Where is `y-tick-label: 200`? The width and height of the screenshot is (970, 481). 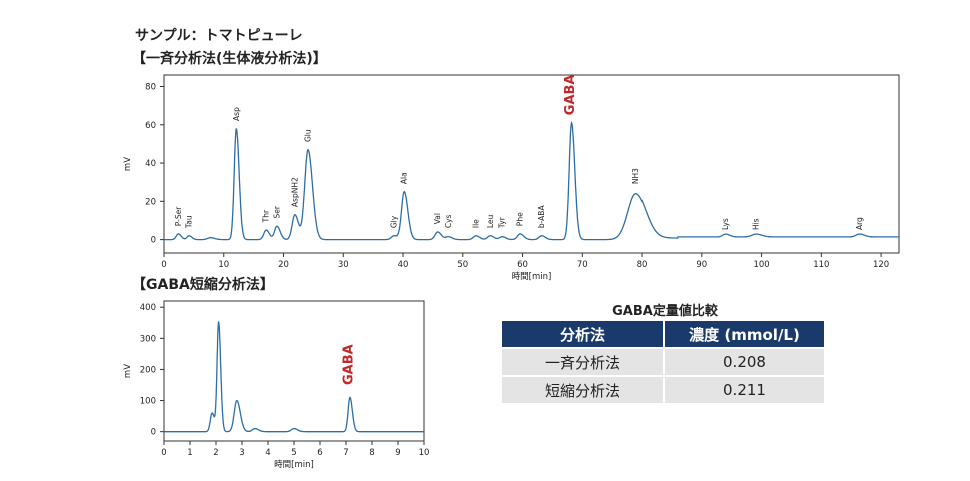
y-tick-label: 200 is located at coordinates (148, 370).